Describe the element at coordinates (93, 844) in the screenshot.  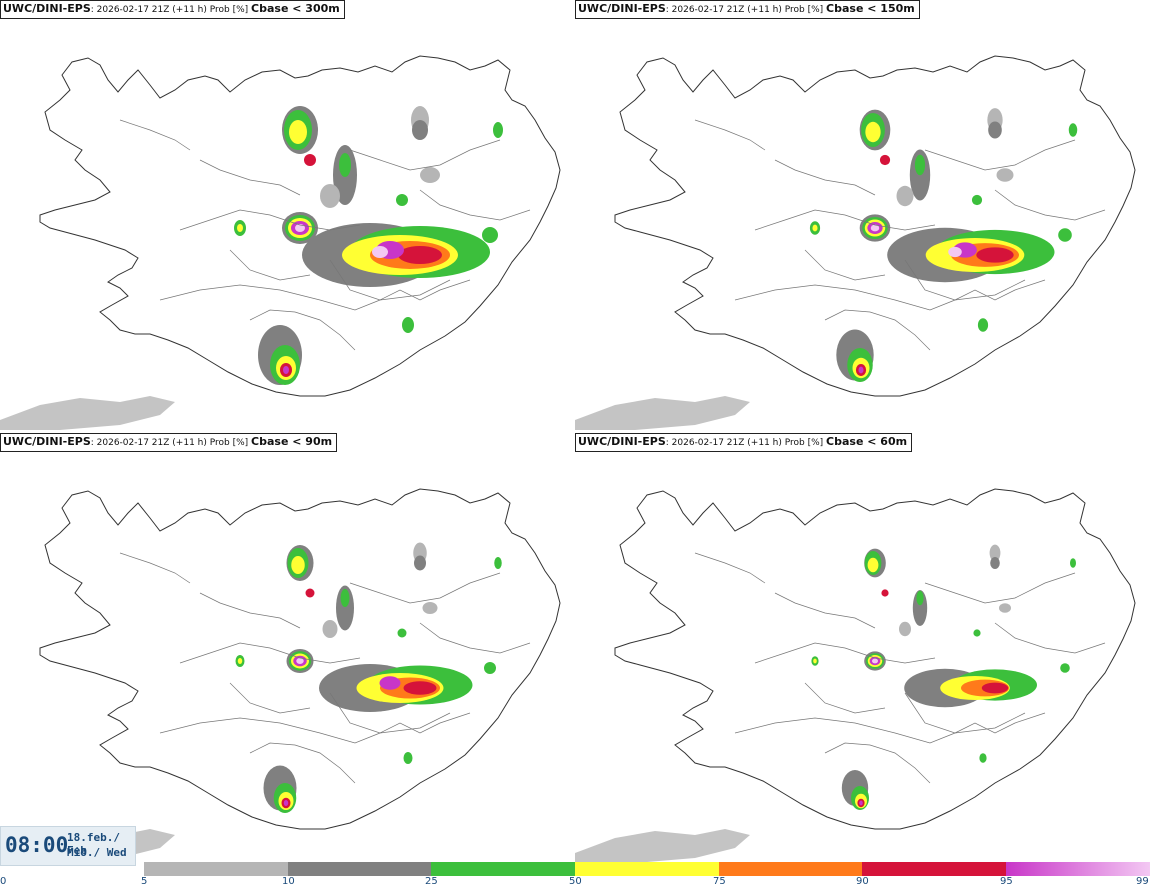
I see `valid-date: 18.feb./ Feb` at that location.